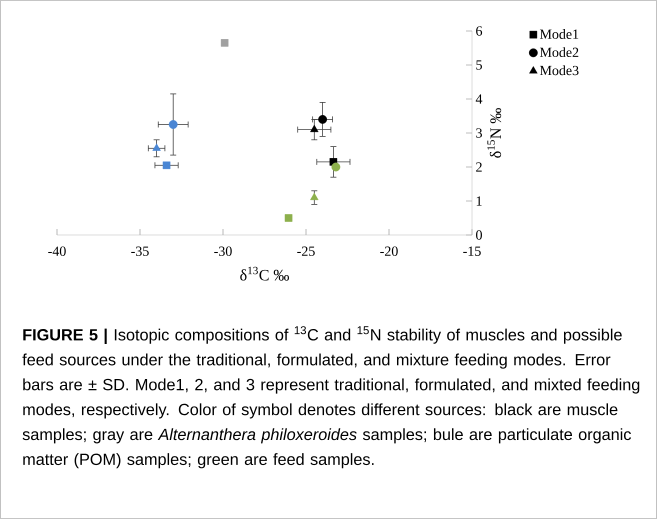 This screenshot has height=519, width=657. Describe the element at coordinates (140, 251) in the screenshot. I see `x-tick-label: -35` at that location.